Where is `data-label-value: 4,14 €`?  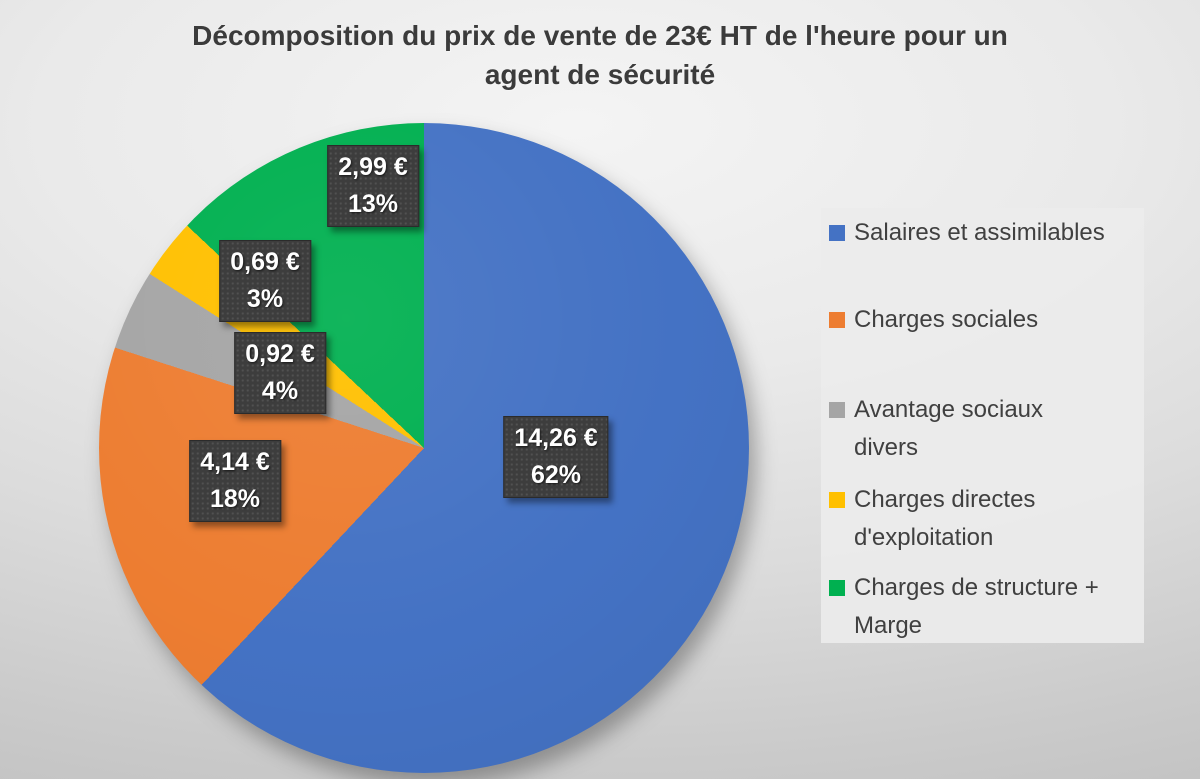 data-label-value: 4,14 € is located at coordinates (235, 462).